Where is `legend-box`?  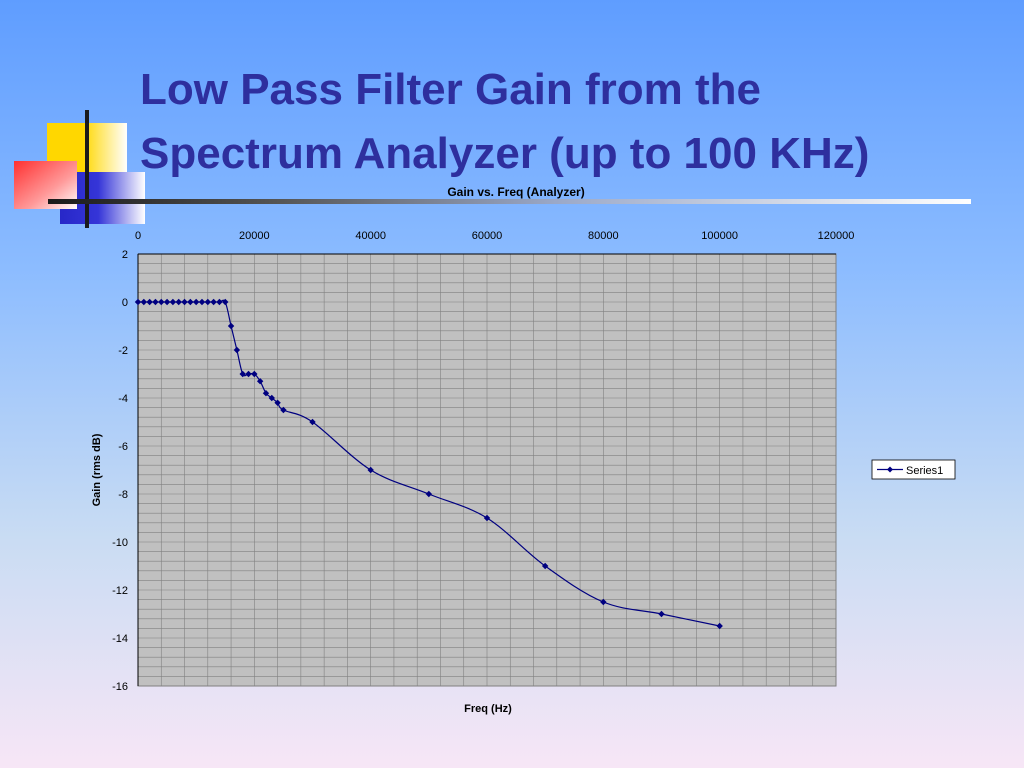
legend-box is located at coordinates (913, 469).